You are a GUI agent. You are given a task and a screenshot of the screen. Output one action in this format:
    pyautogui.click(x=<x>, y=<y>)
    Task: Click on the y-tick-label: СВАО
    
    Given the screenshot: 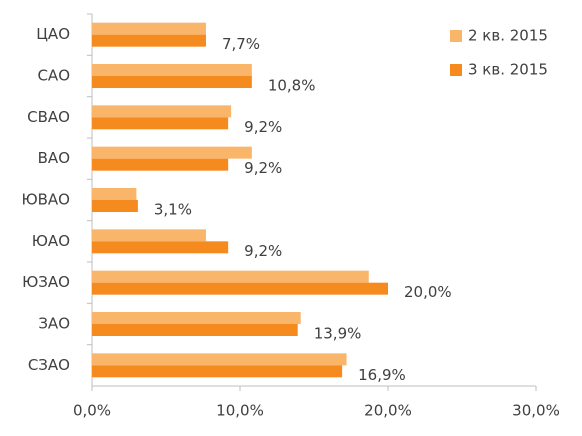 What is the action you would take?
    pyautogui.click(x=48, y=117)
    